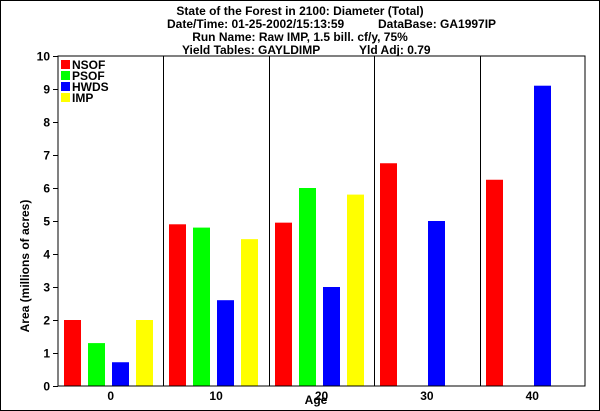  I want to click on x-tick-label: 0, so click(110, 396).